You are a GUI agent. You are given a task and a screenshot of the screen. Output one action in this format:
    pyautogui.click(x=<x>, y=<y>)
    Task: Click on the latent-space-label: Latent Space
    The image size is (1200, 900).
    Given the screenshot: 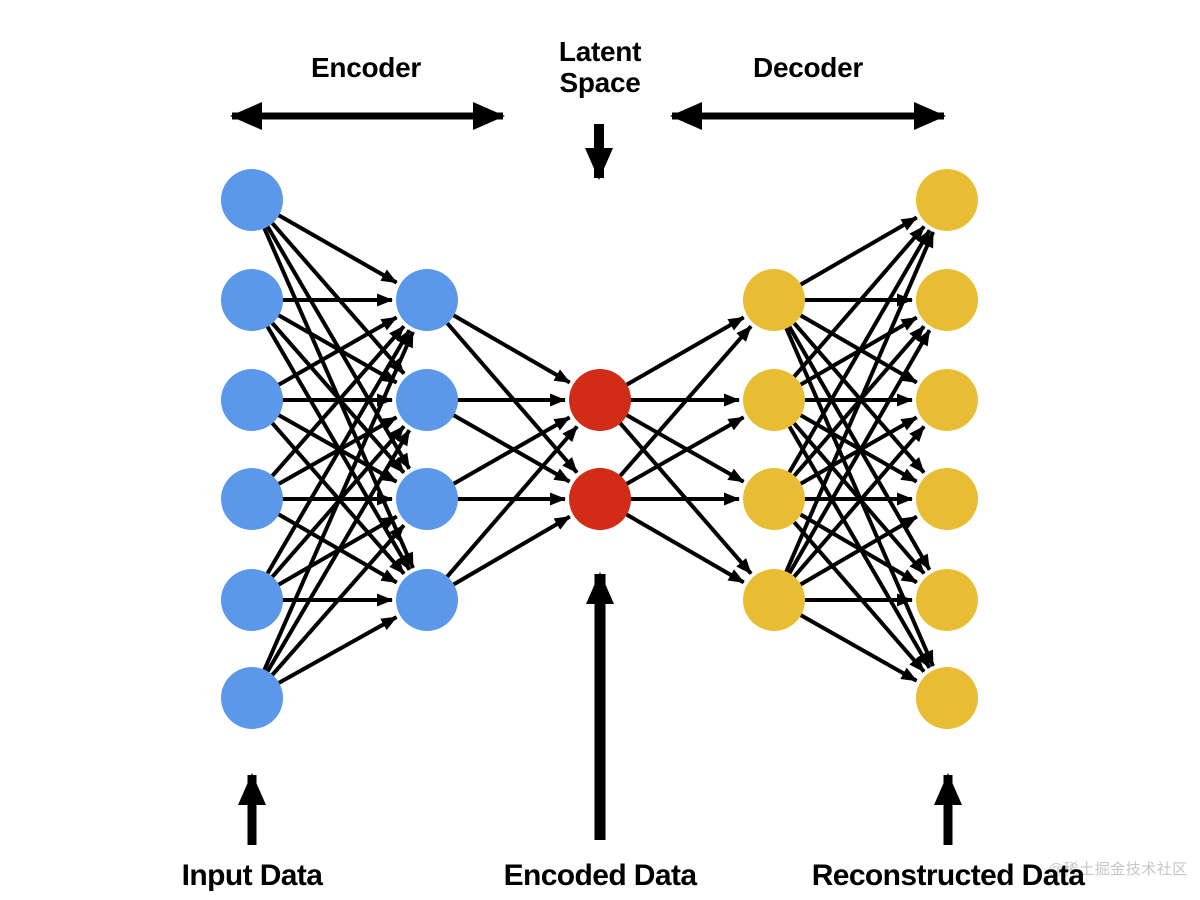 What is the action you would take?
    pyautogui.click(x=600, y=67)
    